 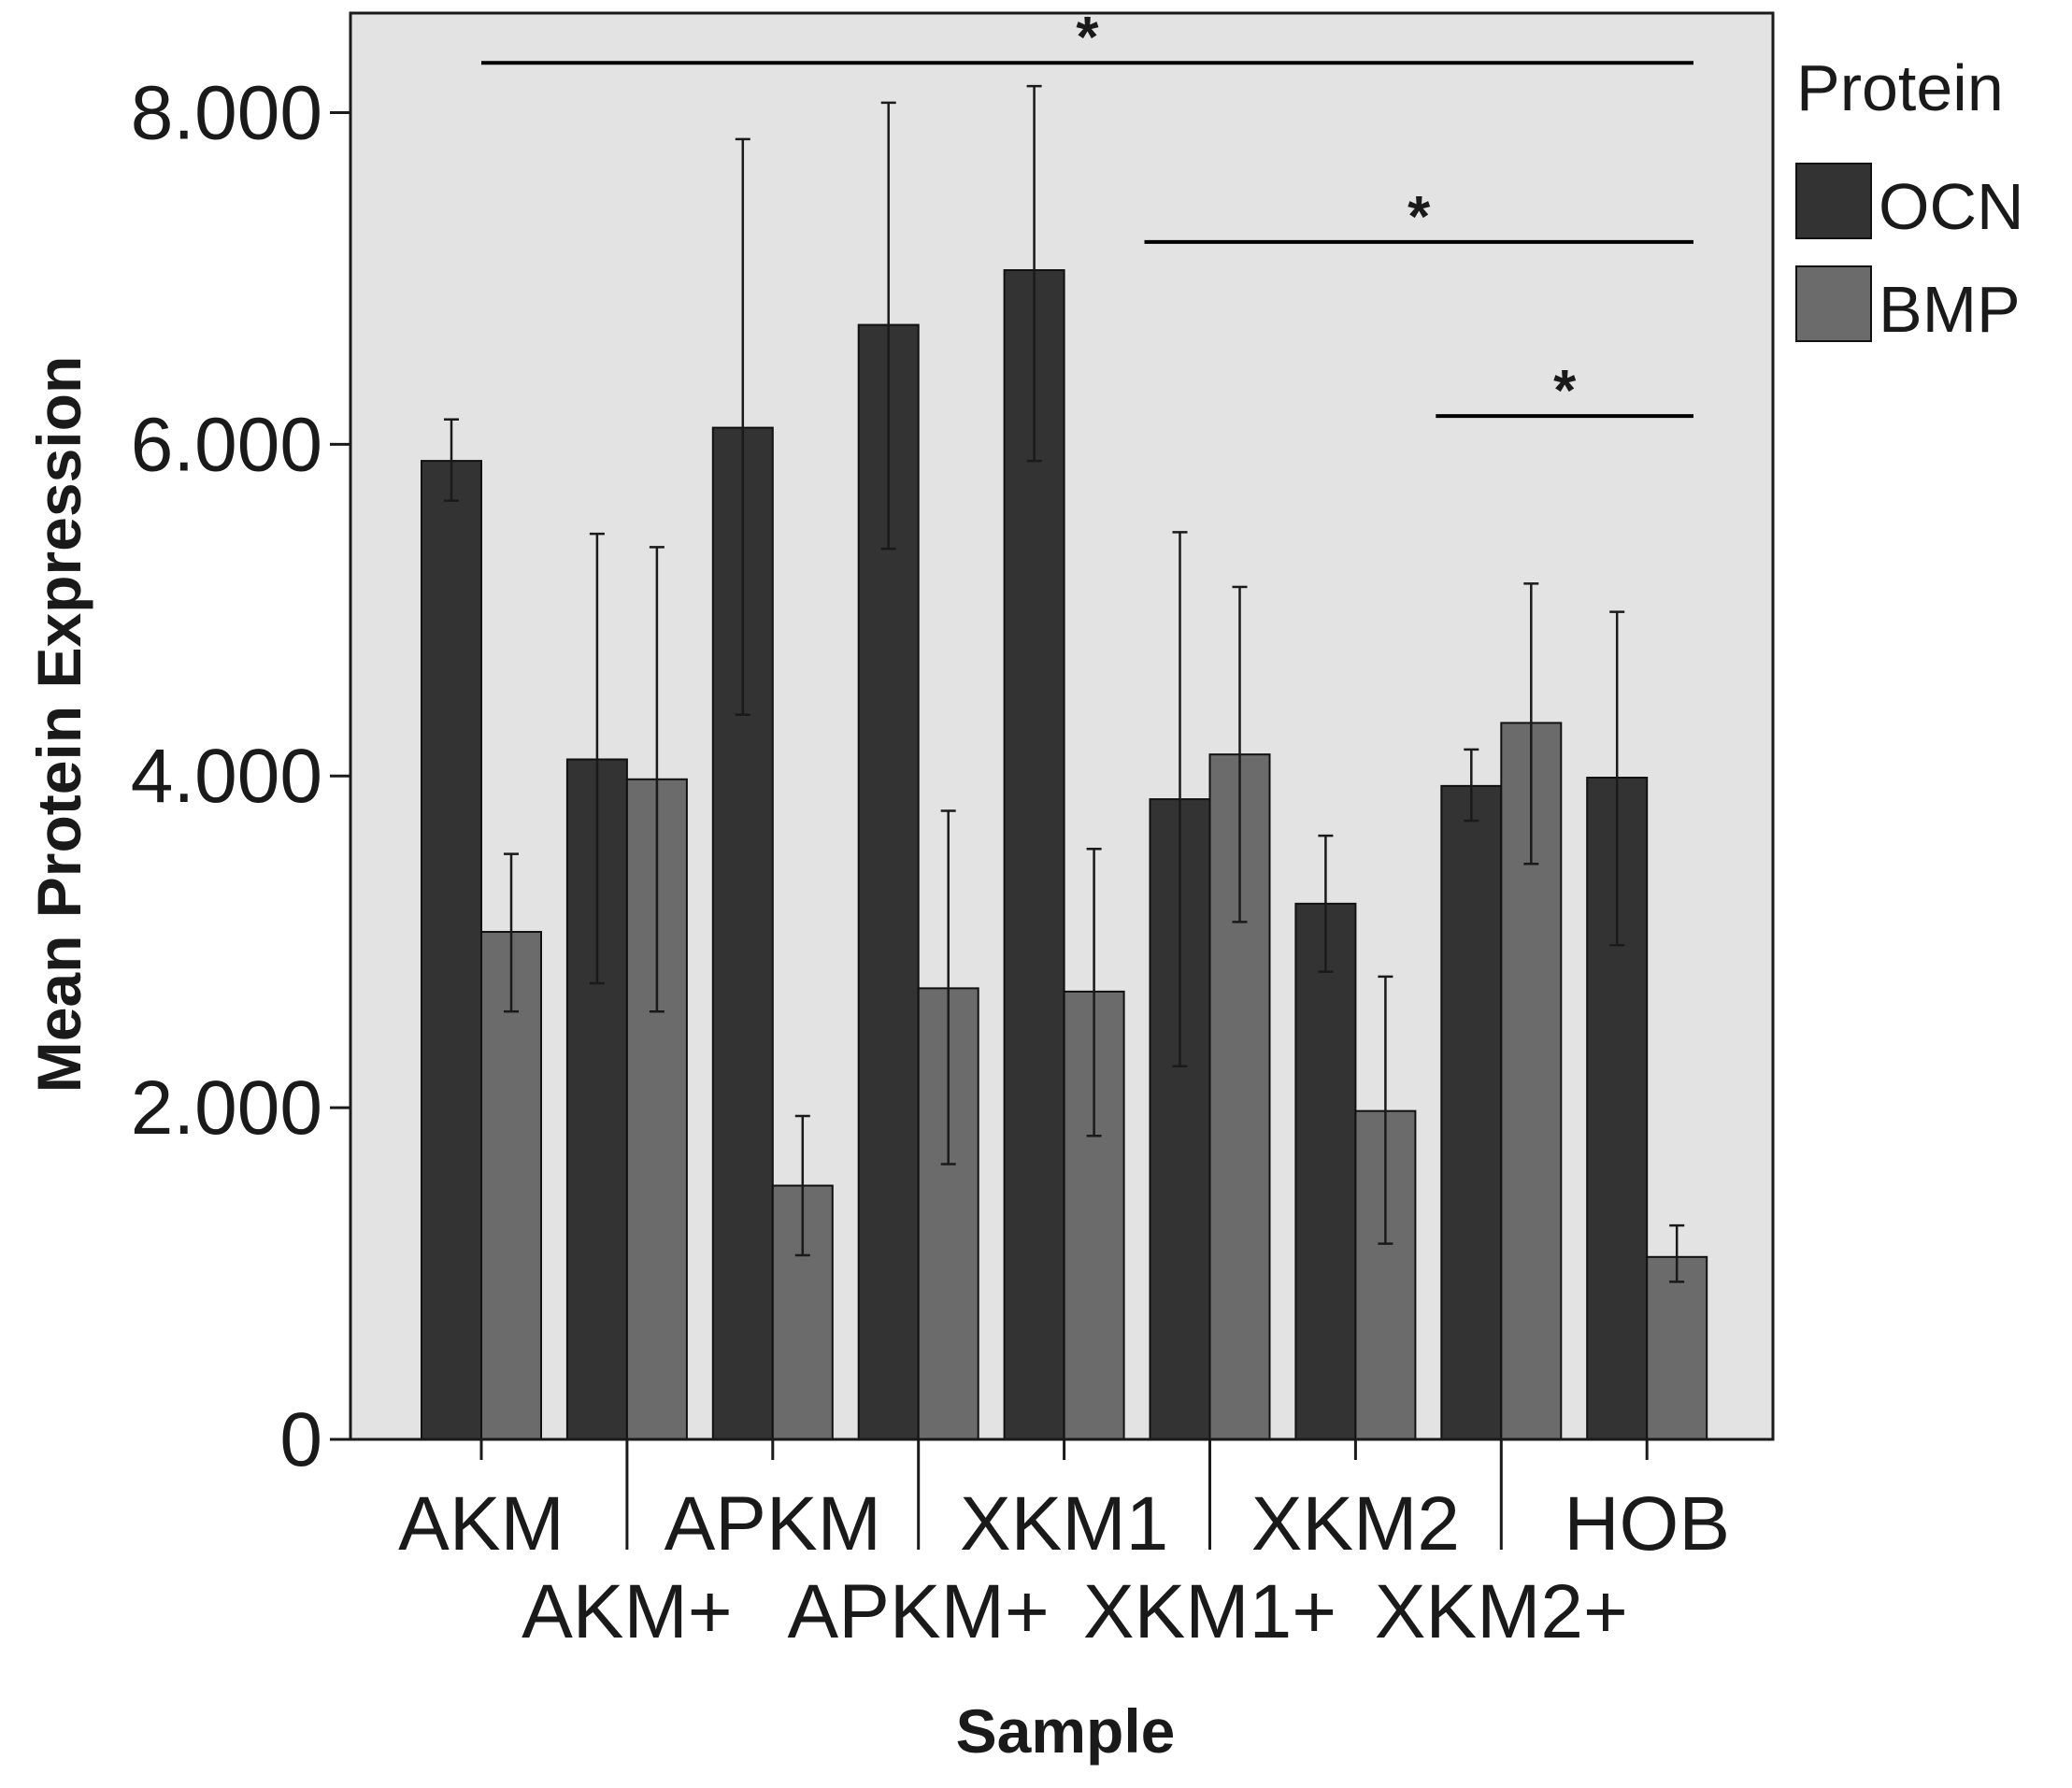 I want to click on x-tick-label-akm: AKM, so click(x=481, y=1523).